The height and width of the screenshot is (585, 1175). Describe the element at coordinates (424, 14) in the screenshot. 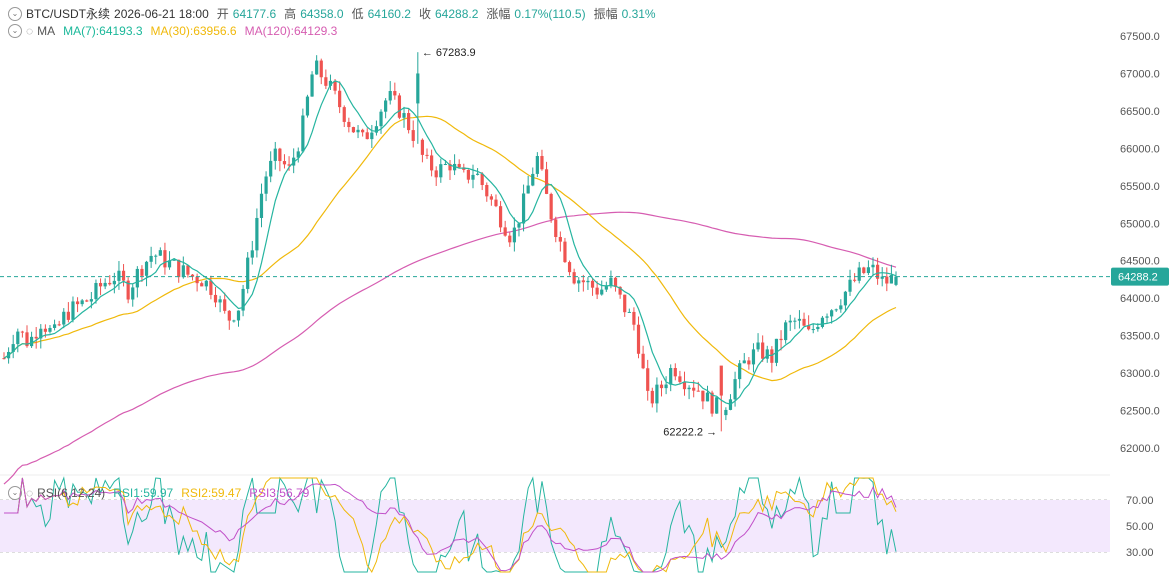

I see `close-label: 收` at that location.